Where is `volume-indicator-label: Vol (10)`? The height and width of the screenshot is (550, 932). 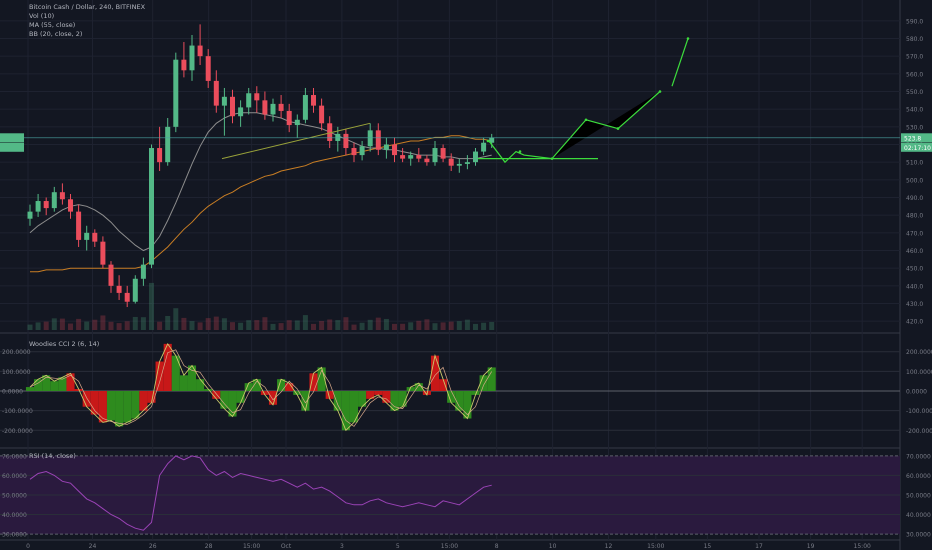 volume-indicator-label: Vol (10) is located at coordinates (42, 16).